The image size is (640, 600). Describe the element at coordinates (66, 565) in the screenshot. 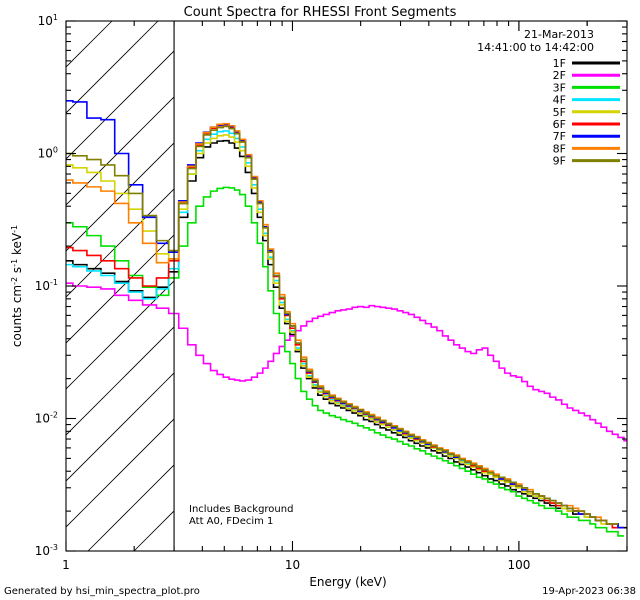

I see `x-tick-label: 1` at that location.